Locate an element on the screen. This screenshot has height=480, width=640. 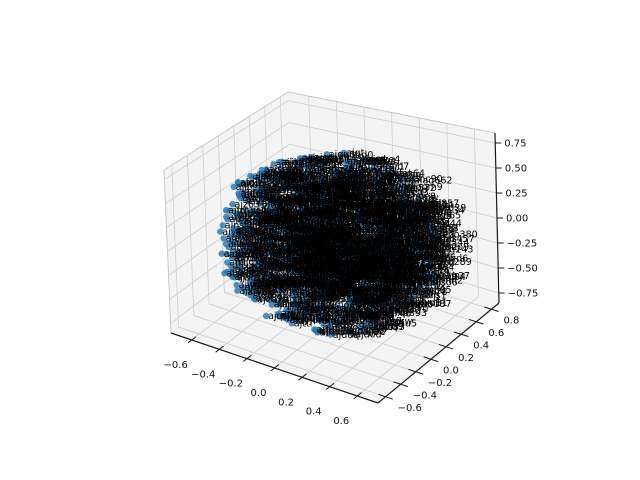
scatter-points is located at coordinates (330, 243).